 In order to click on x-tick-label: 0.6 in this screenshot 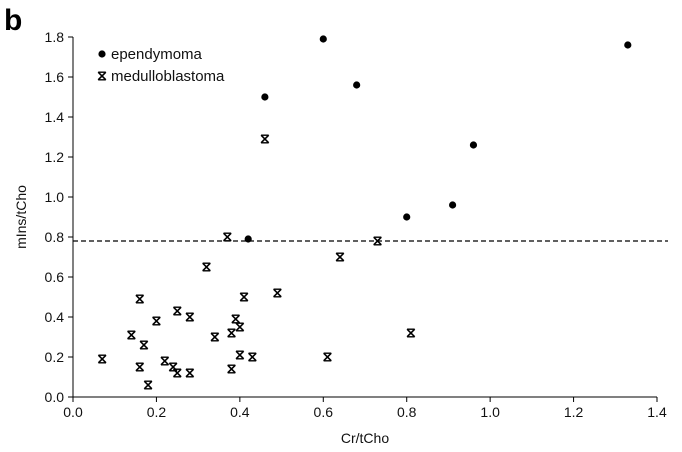, I will do `click(324, 412)`.